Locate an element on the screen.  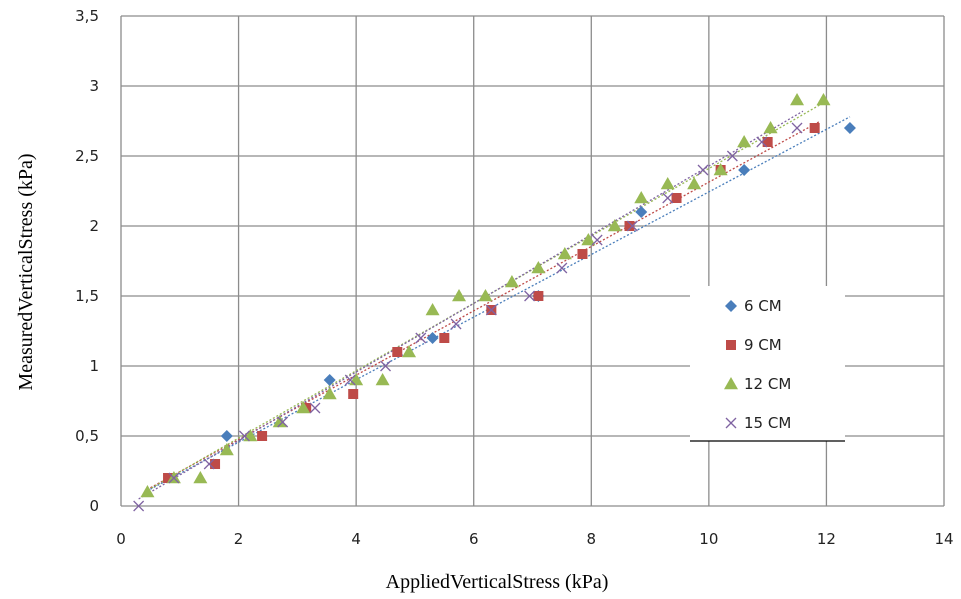
legend-box is located at coordinates (767, 363).